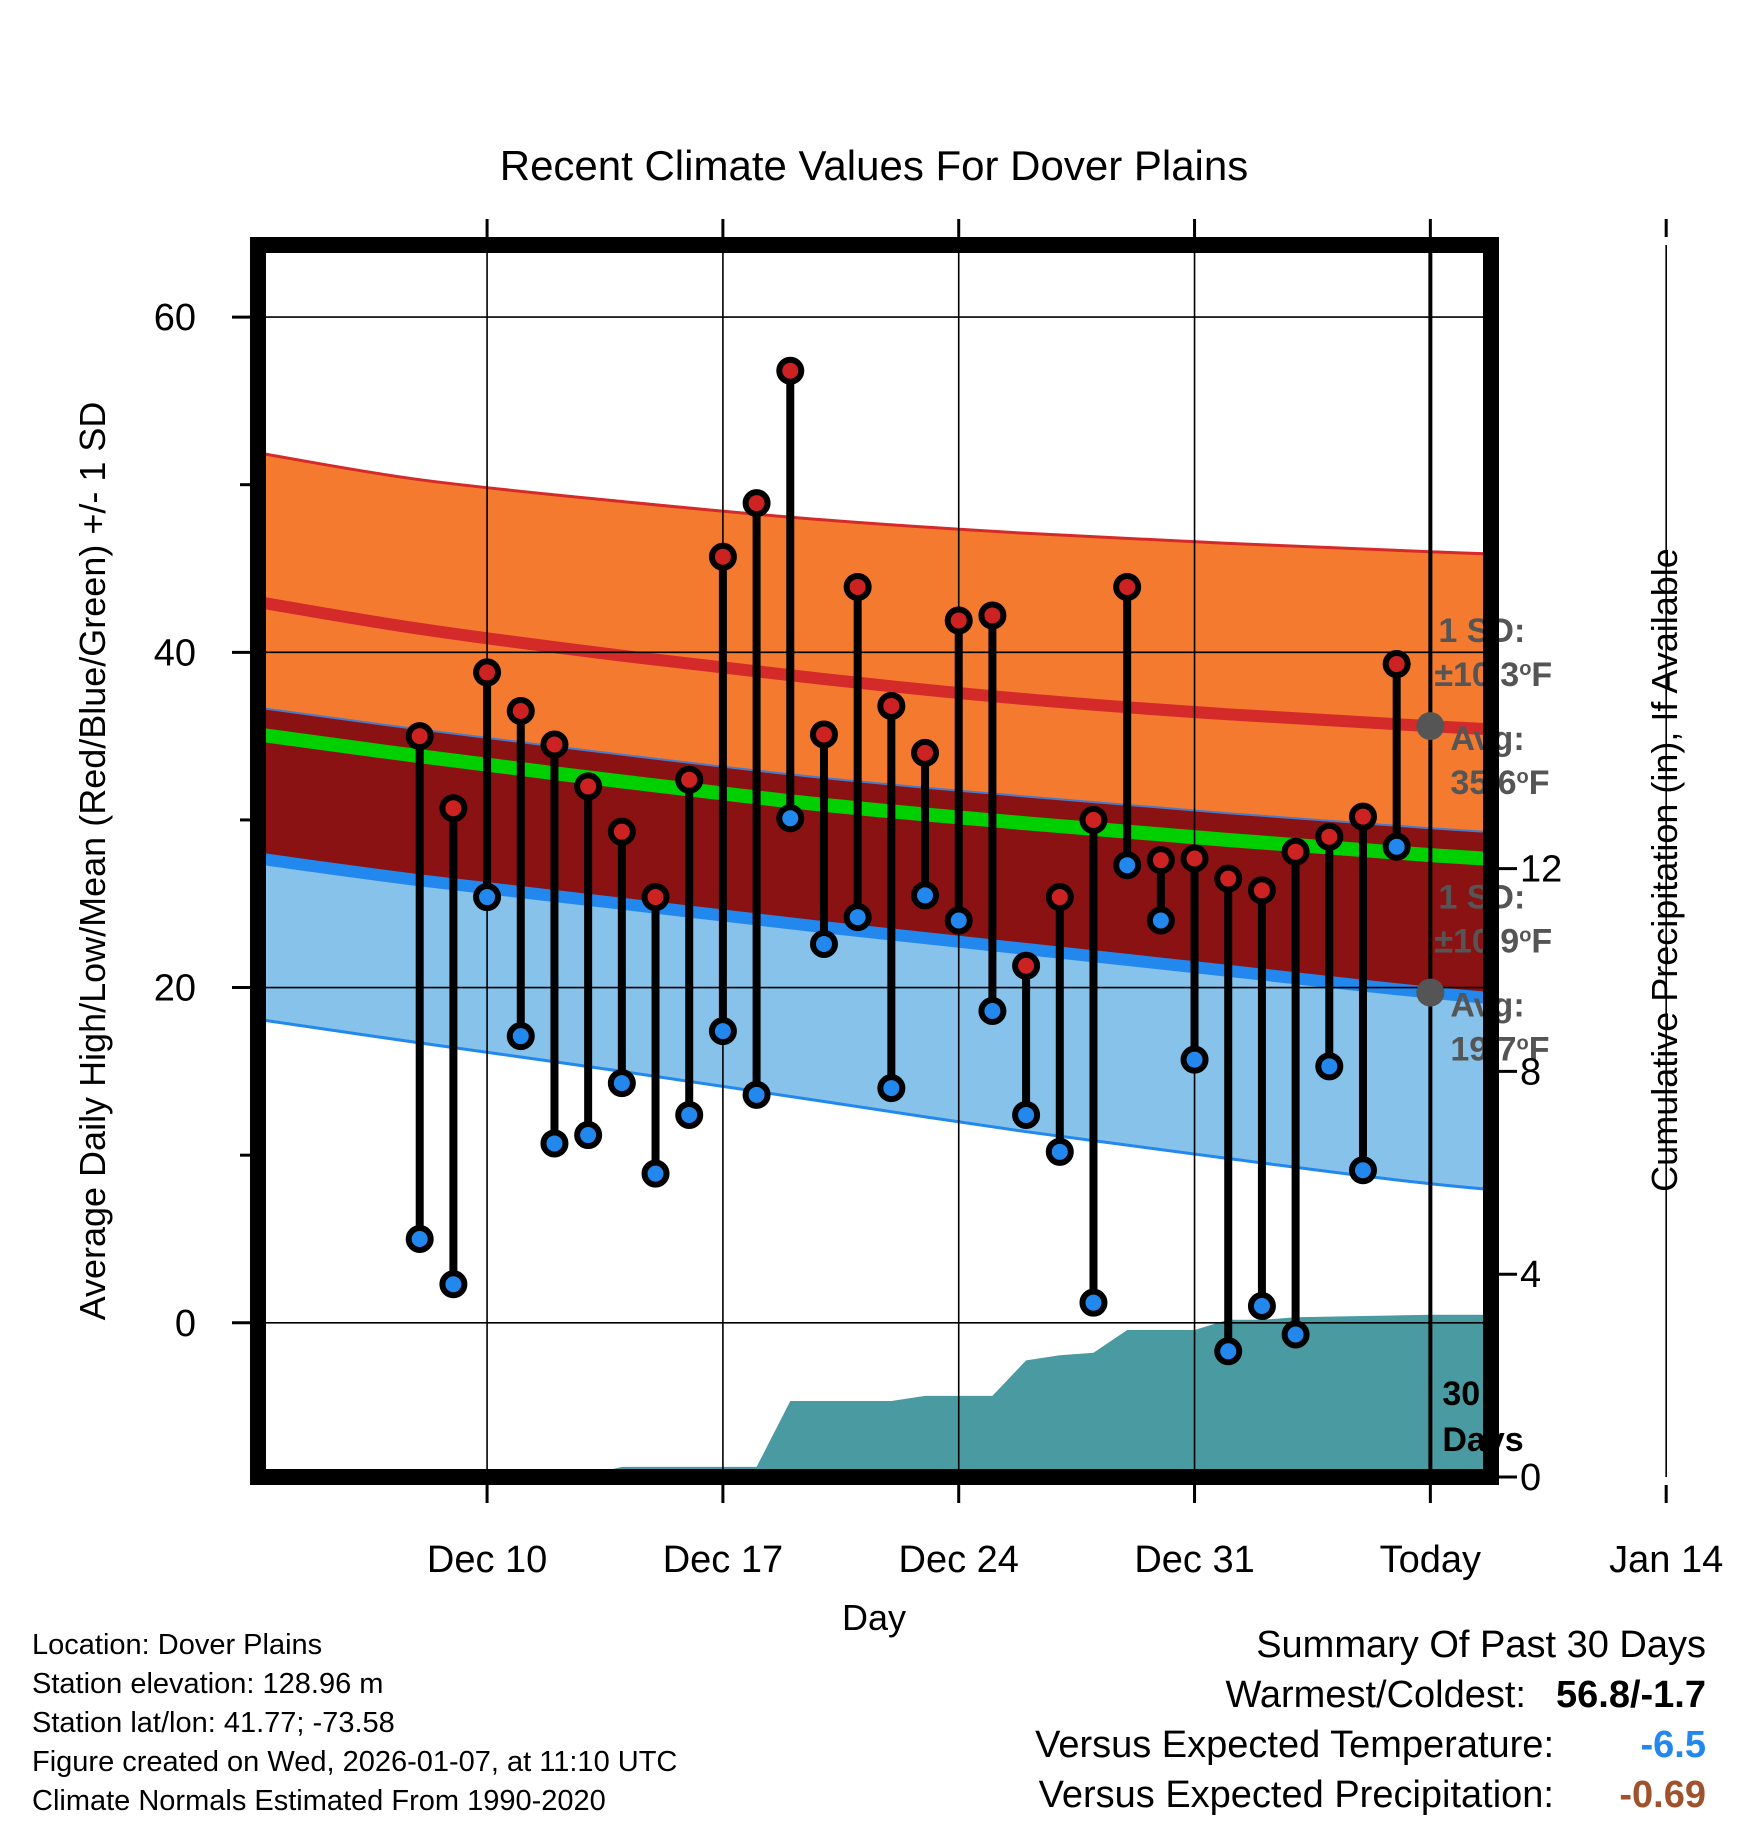  I want to click on high-sd-title: 1 SD:, so click(1481, 631).